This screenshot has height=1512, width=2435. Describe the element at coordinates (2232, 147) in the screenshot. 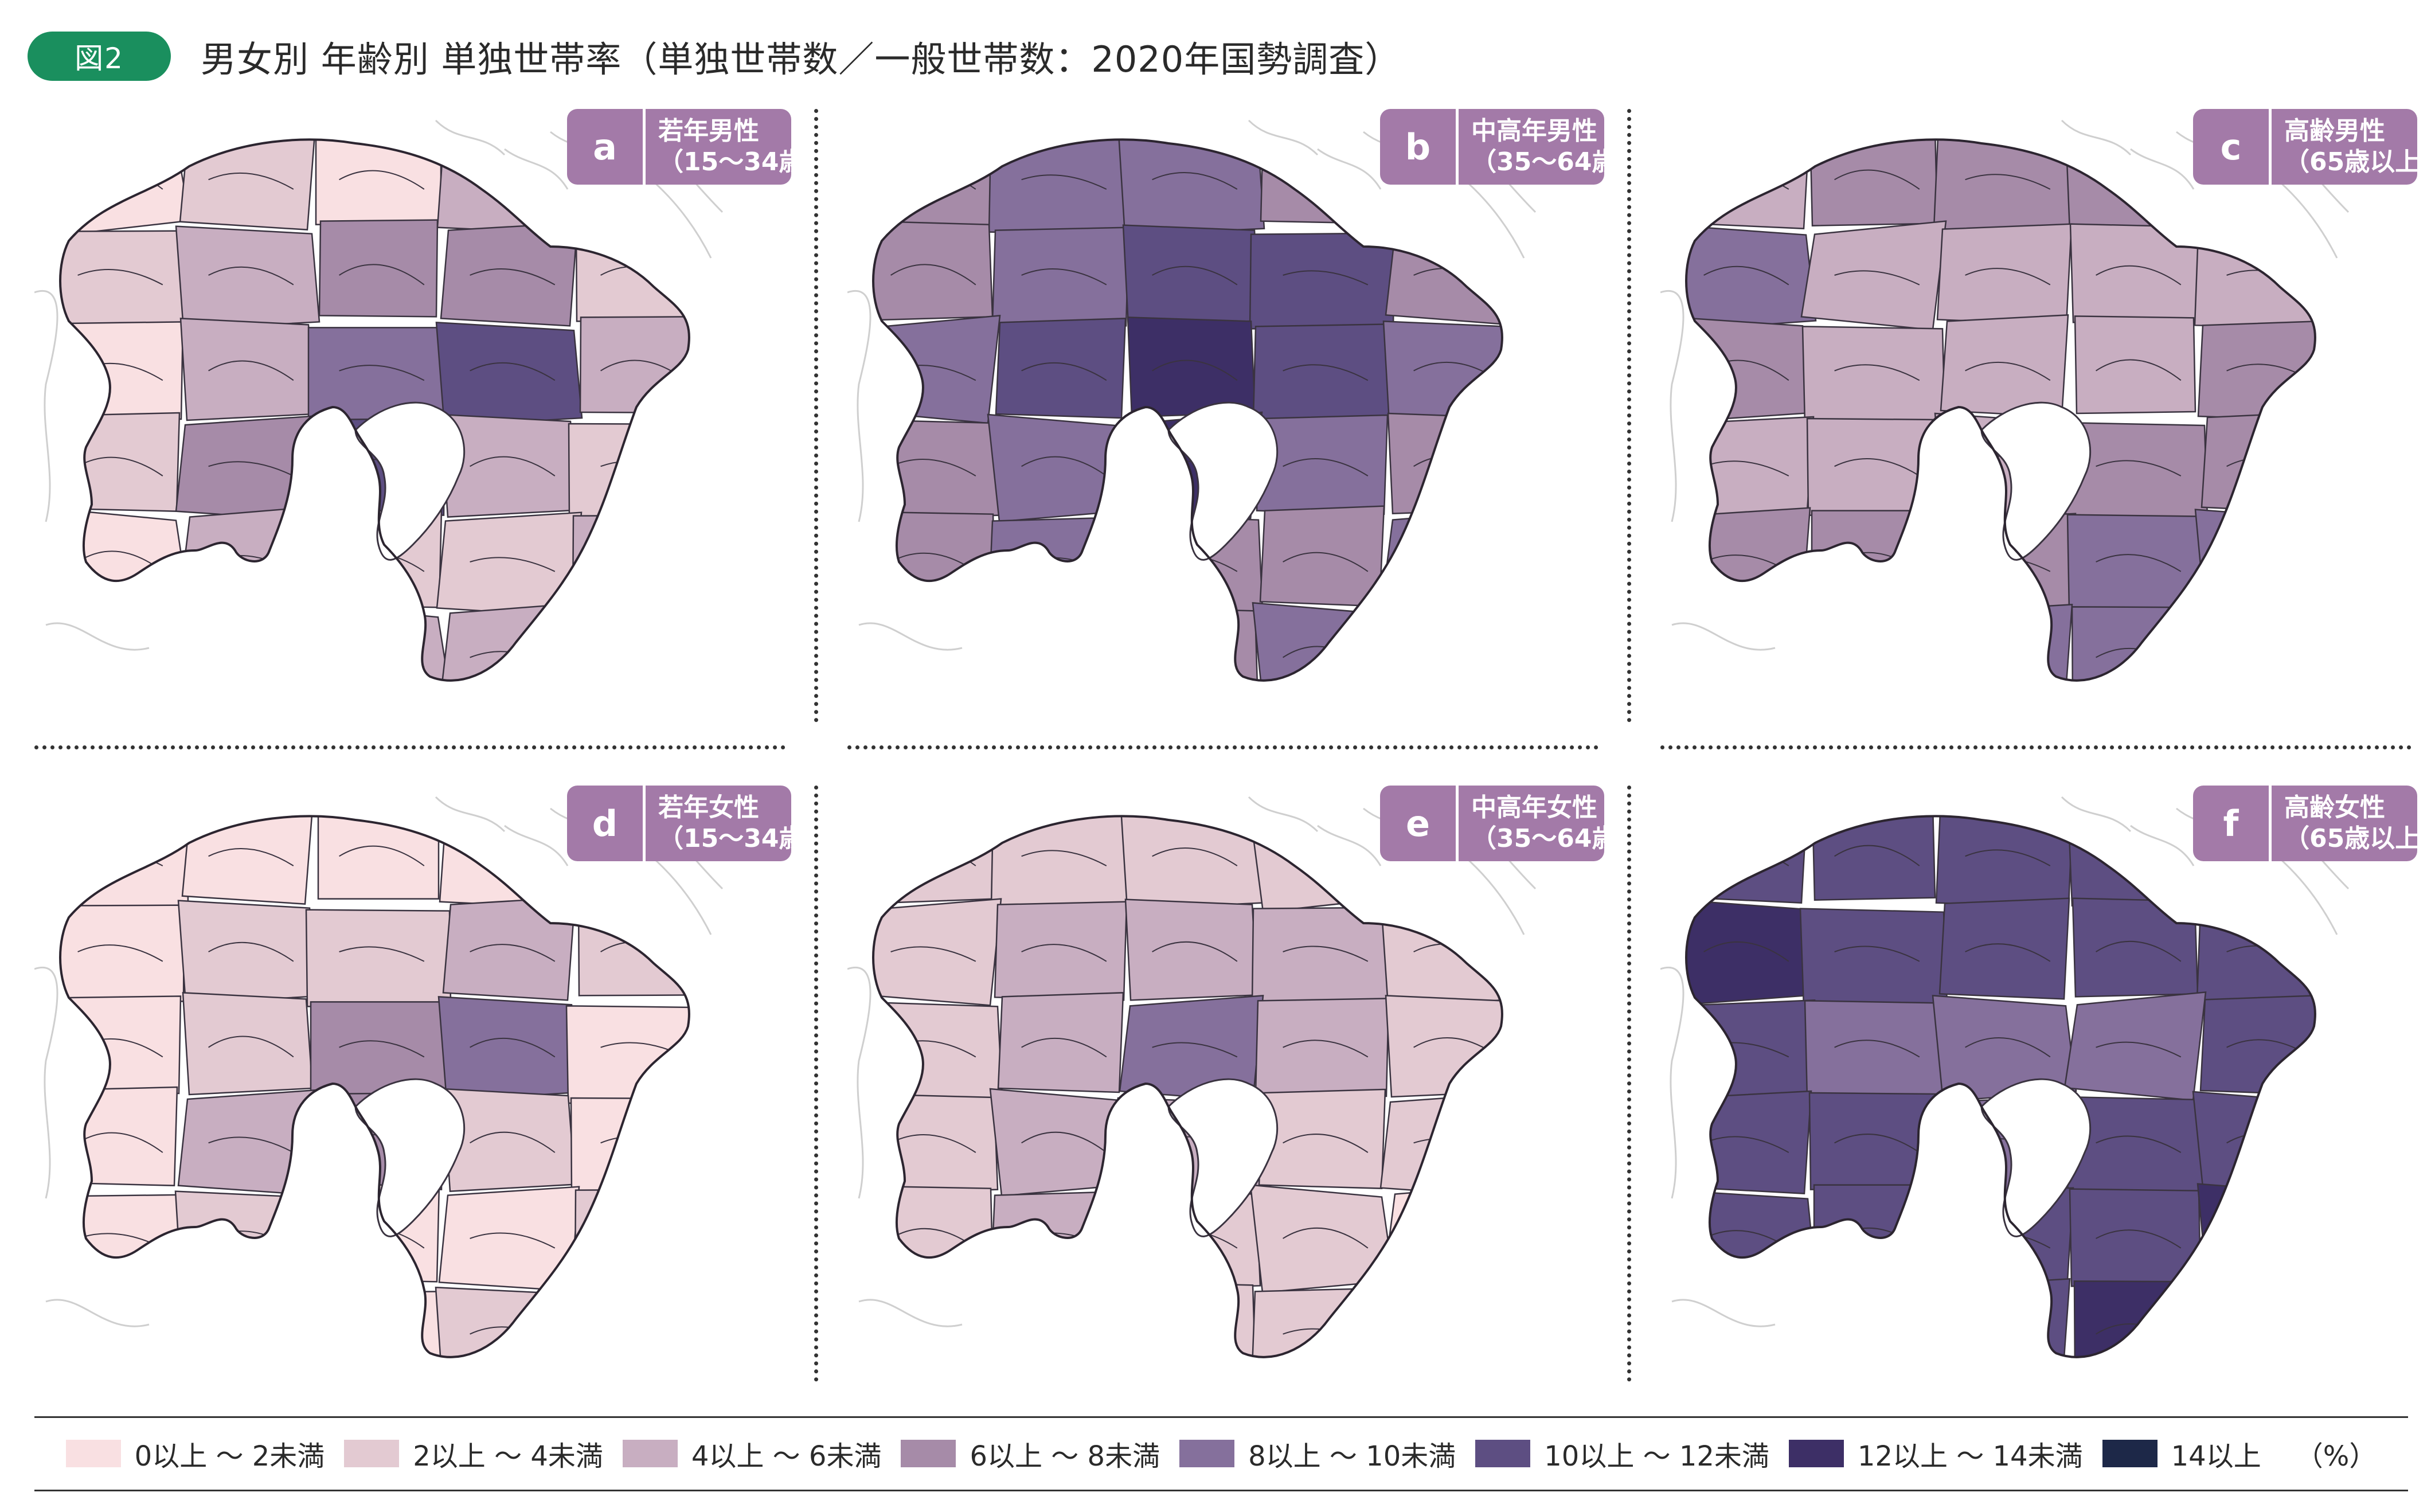

I see `panel-letter: c` at that location.